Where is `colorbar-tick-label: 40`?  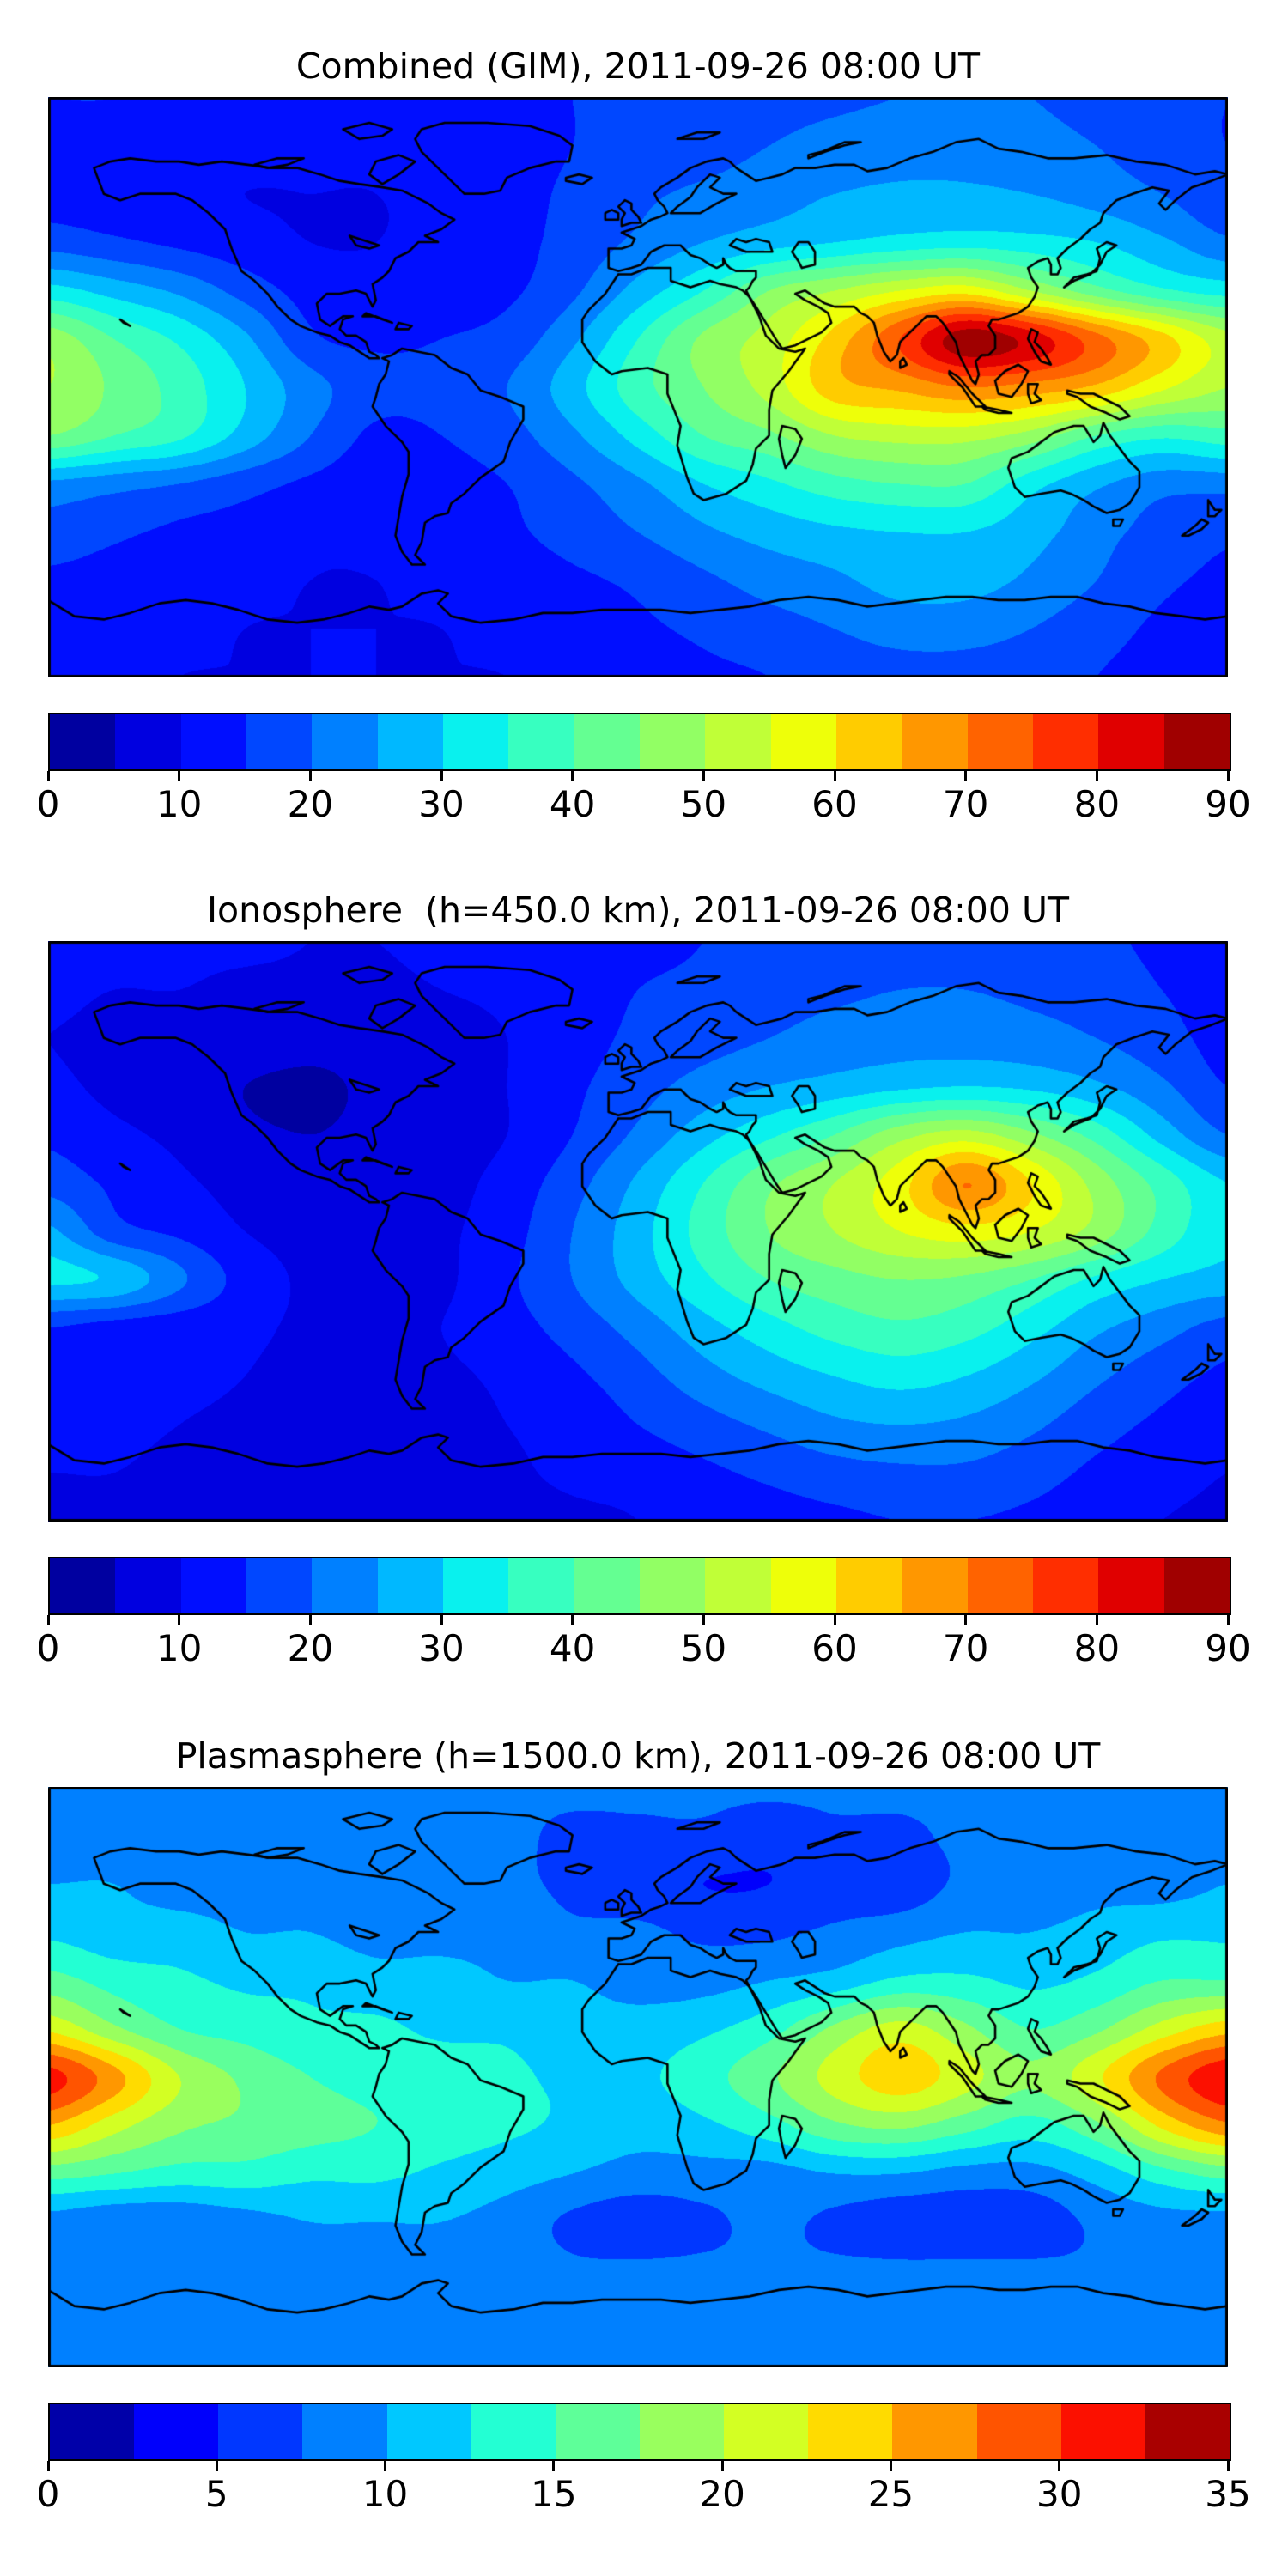
colorbar-tick-label: 40 is located at coordinates (572, 804).